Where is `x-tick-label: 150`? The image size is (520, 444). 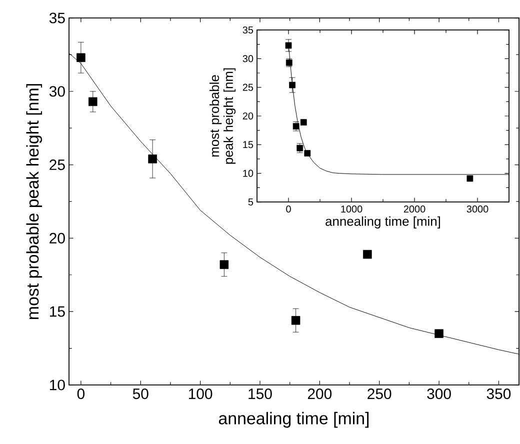 x-tick-label: 150 is located at coordinates (260, 394).